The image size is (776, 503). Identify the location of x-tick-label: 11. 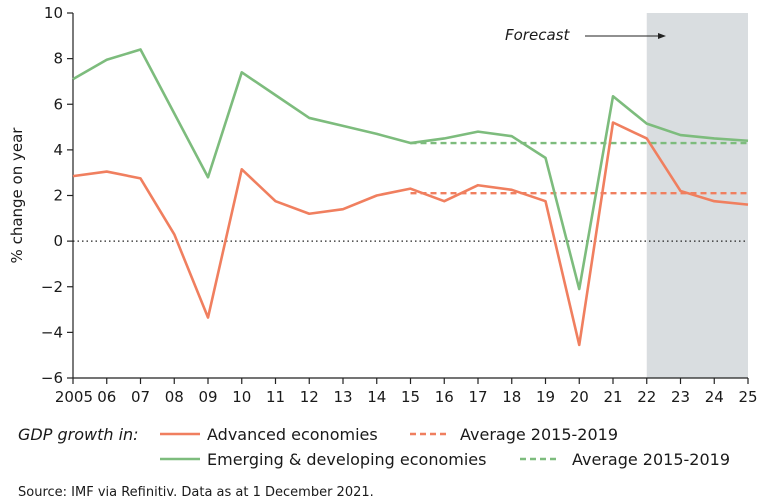
(275, 397).